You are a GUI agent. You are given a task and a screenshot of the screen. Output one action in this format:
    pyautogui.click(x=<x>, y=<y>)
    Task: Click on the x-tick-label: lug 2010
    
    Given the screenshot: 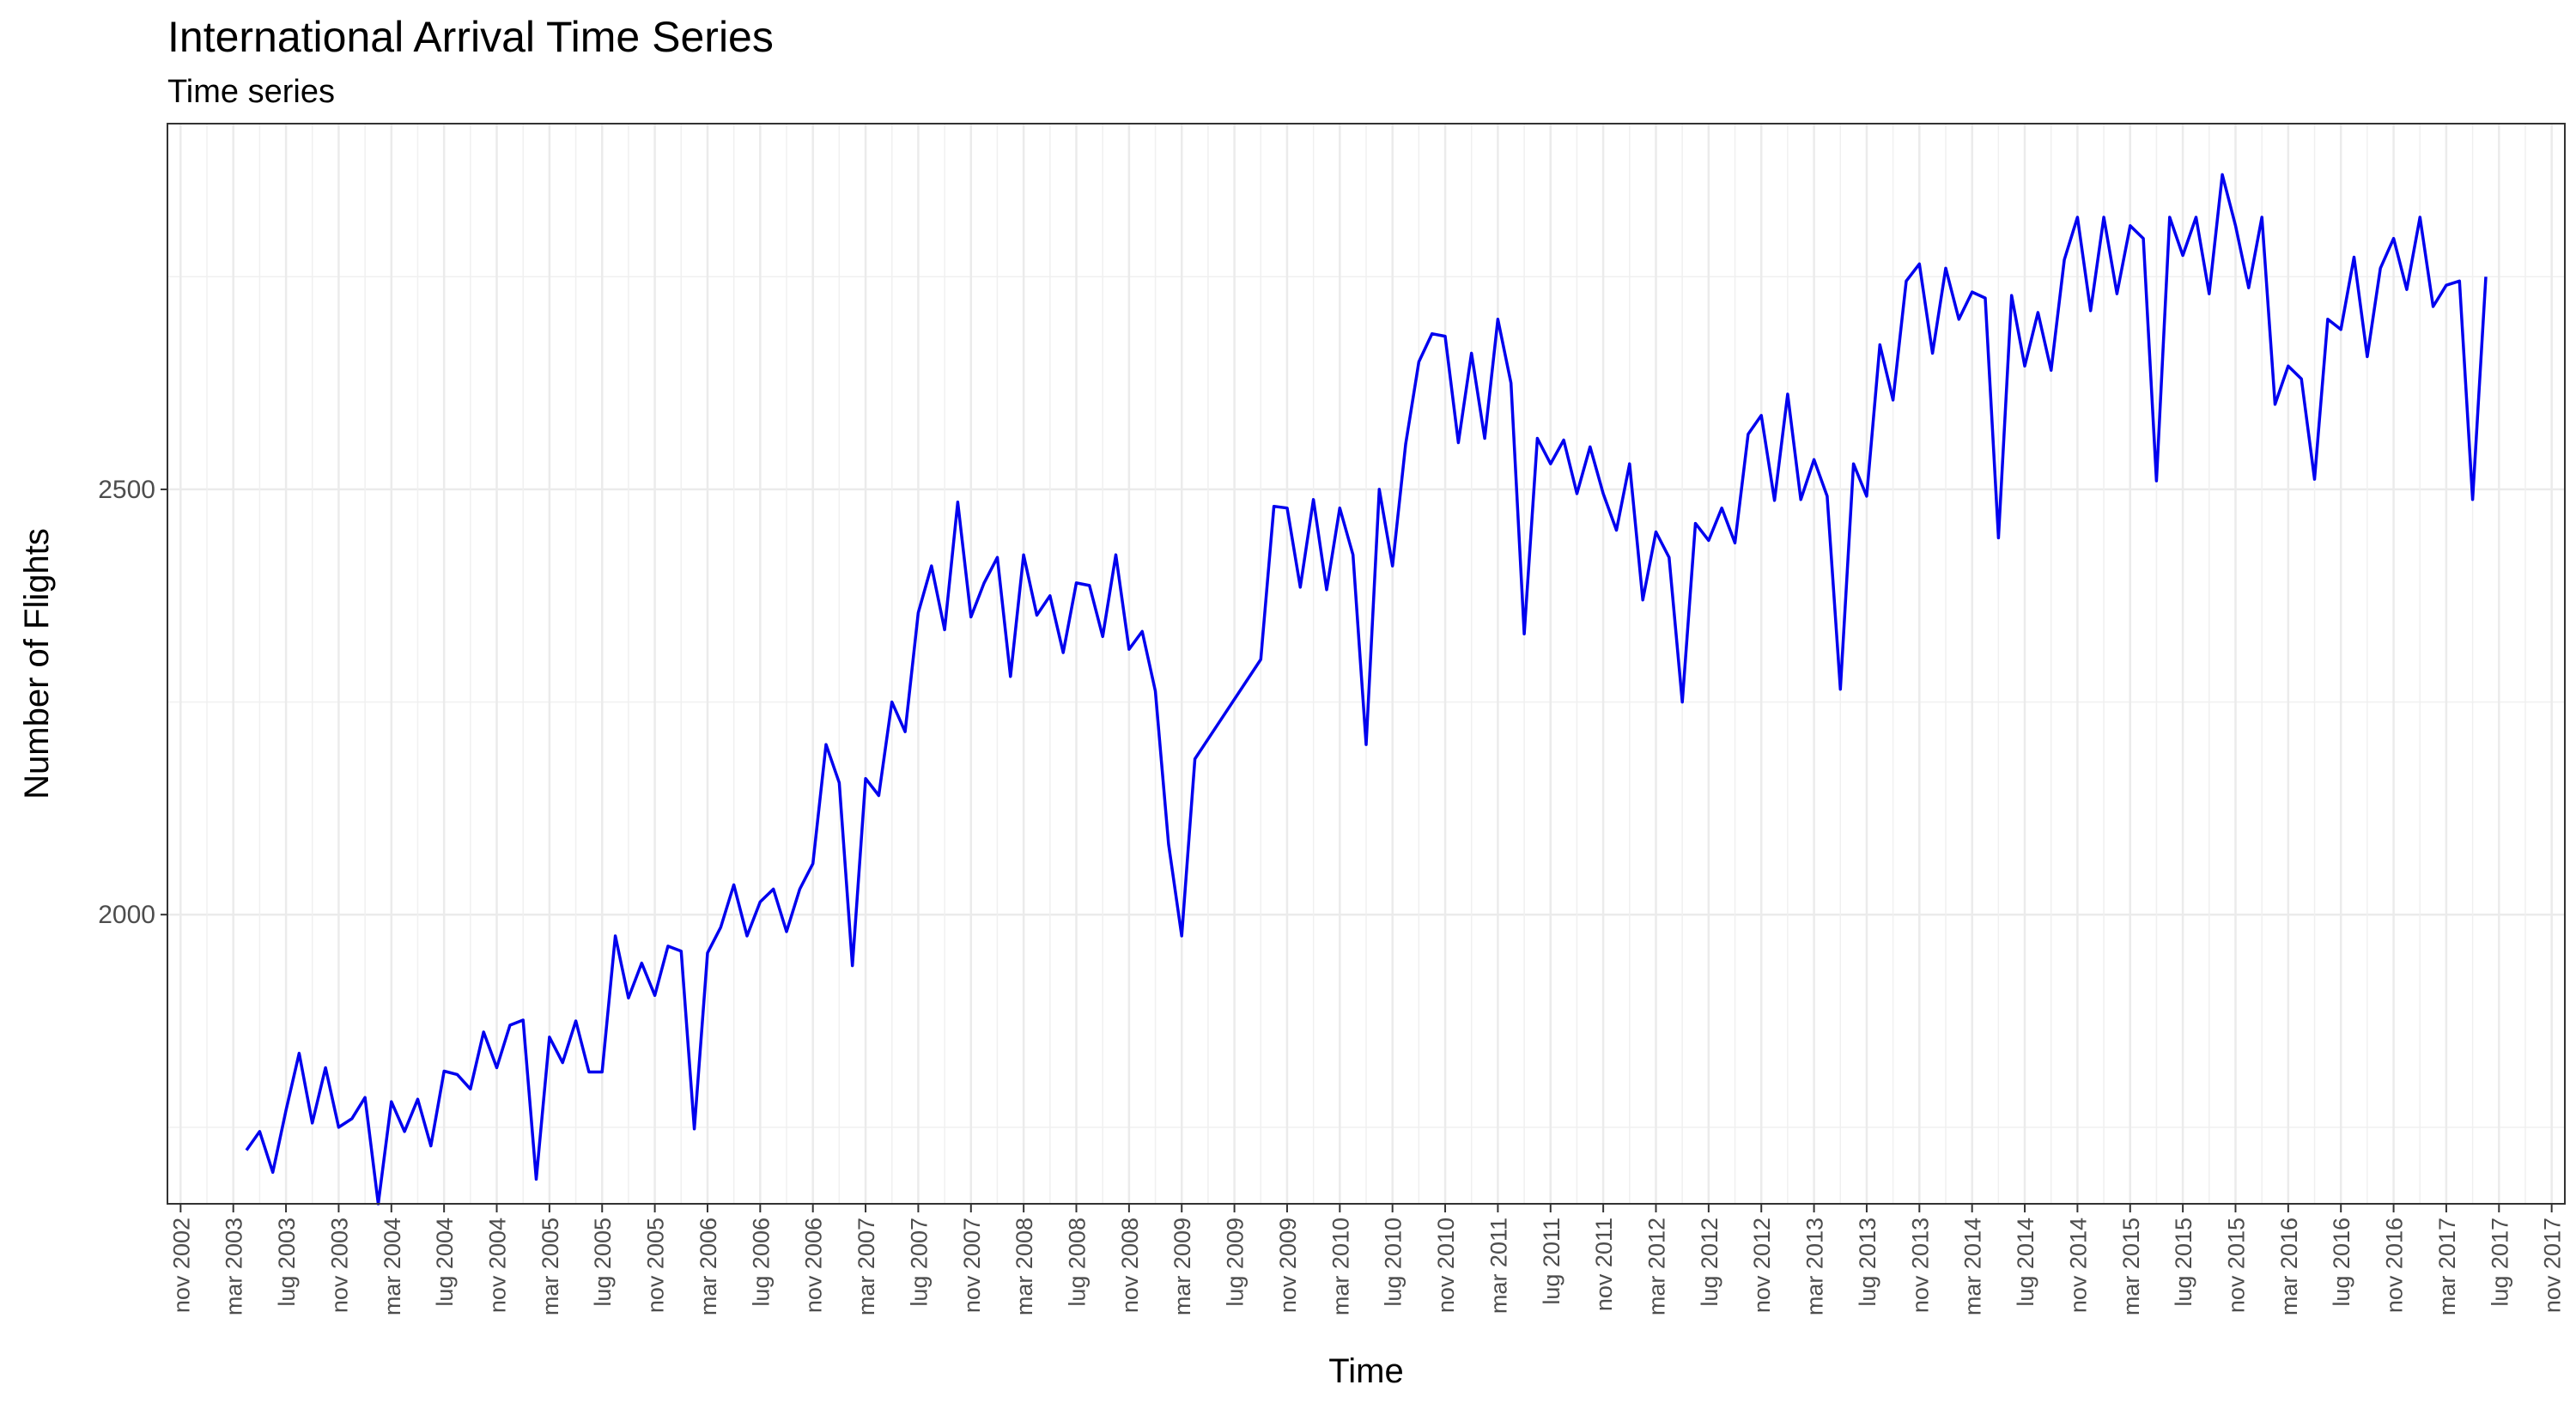 What is the action you would take?
    pyautogui.click(x=1393, y=1262)
    